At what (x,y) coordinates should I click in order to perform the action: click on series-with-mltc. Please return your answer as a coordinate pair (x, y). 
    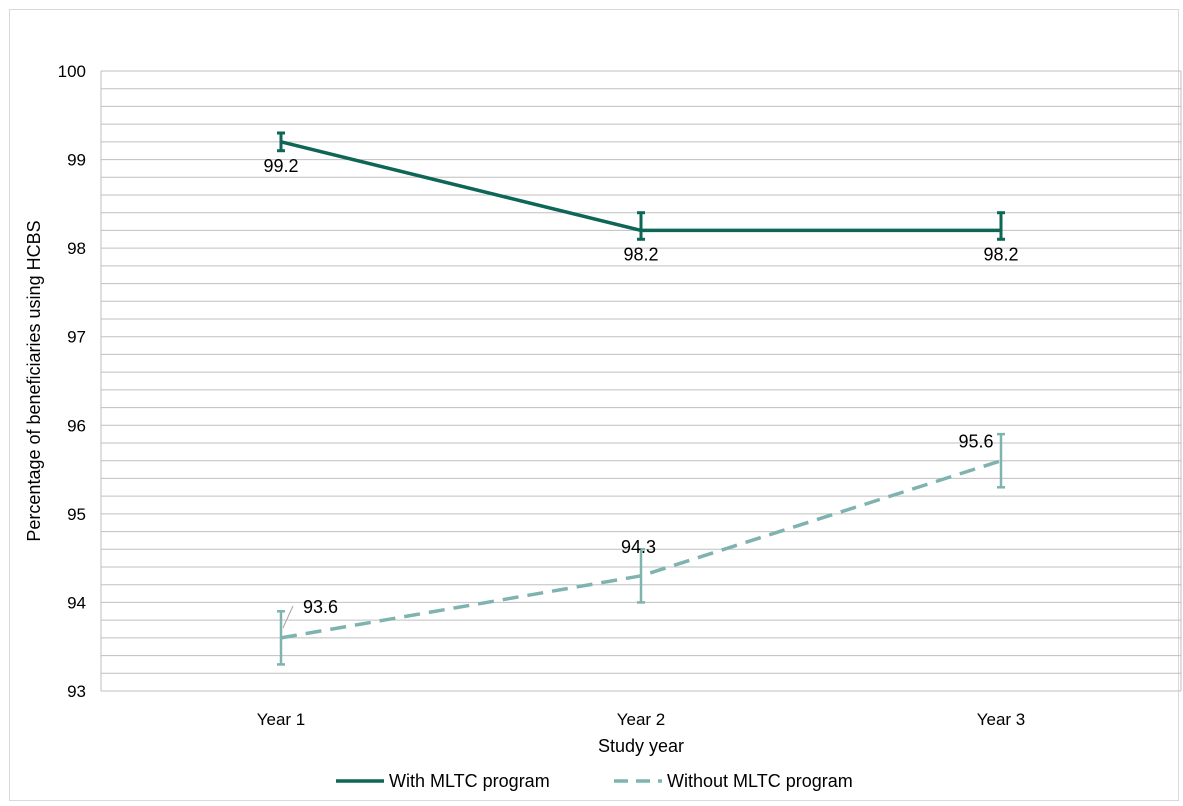
    Looking at the image, I should click on (641, 186).